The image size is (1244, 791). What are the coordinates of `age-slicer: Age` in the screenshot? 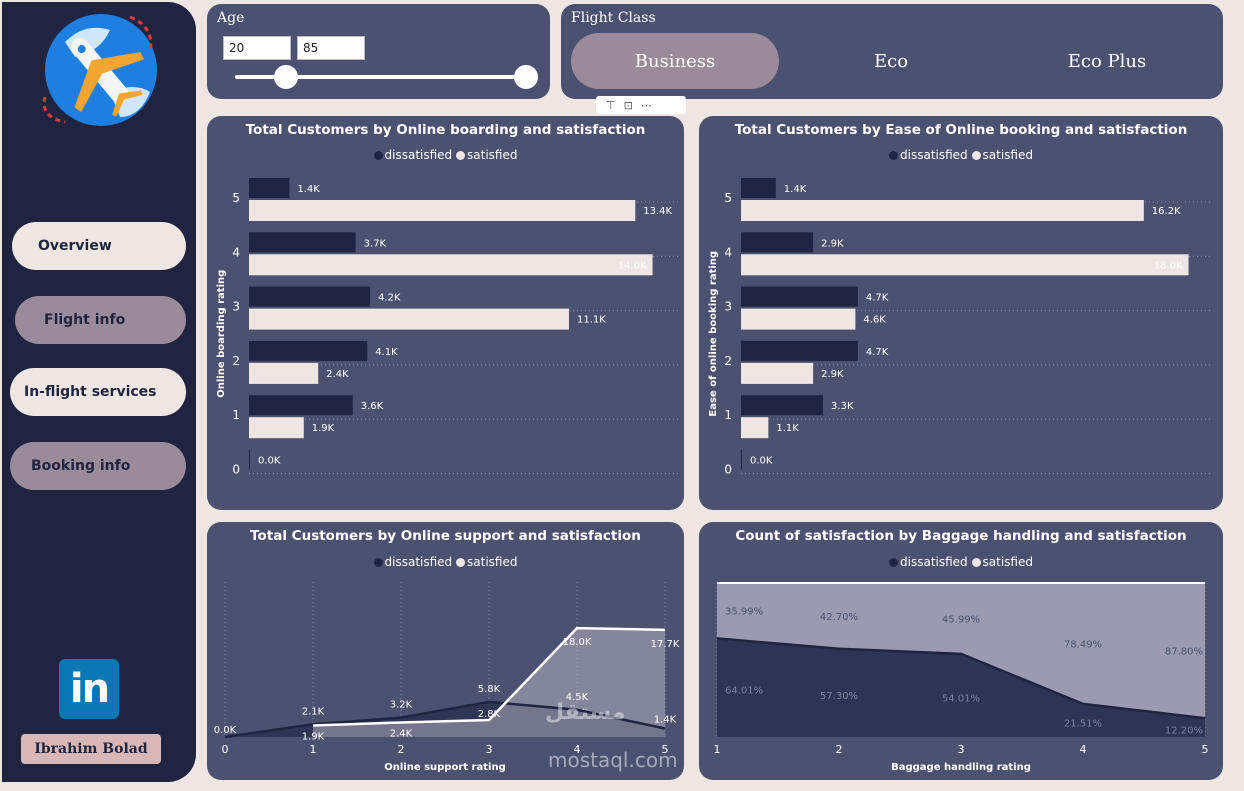 It's located at (378, 51).